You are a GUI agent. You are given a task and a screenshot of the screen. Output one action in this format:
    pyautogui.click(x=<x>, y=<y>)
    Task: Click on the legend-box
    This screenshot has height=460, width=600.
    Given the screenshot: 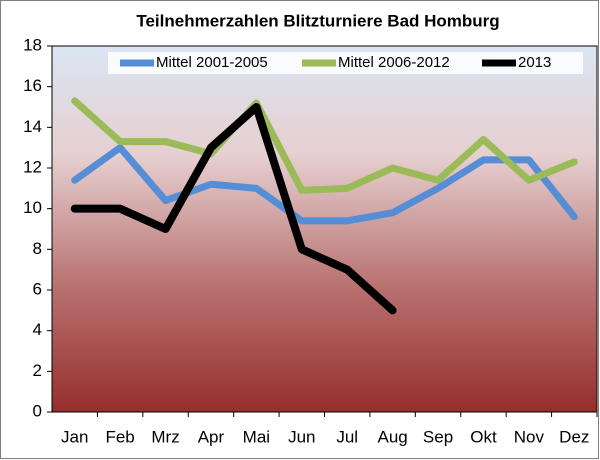 What is the action you would take?
    pyautogui.click(x=345, y=63)
    